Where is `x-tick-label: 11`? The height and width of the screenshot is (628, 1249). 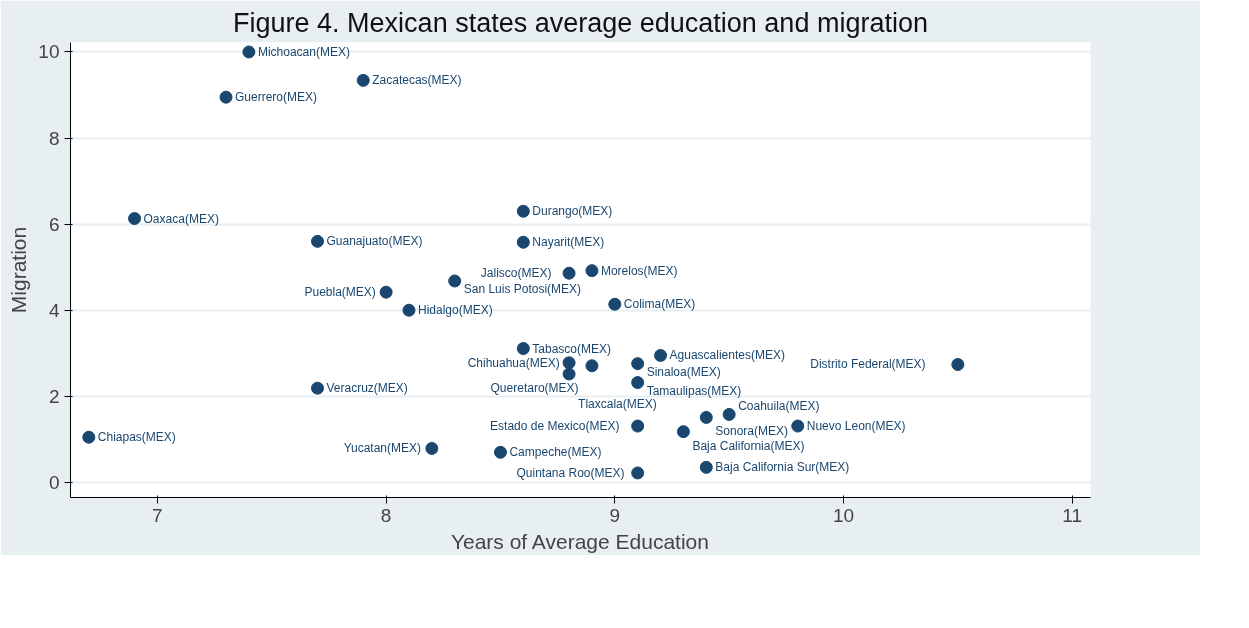
x-tick-label: 11 is located at coordinates (1072, 515).